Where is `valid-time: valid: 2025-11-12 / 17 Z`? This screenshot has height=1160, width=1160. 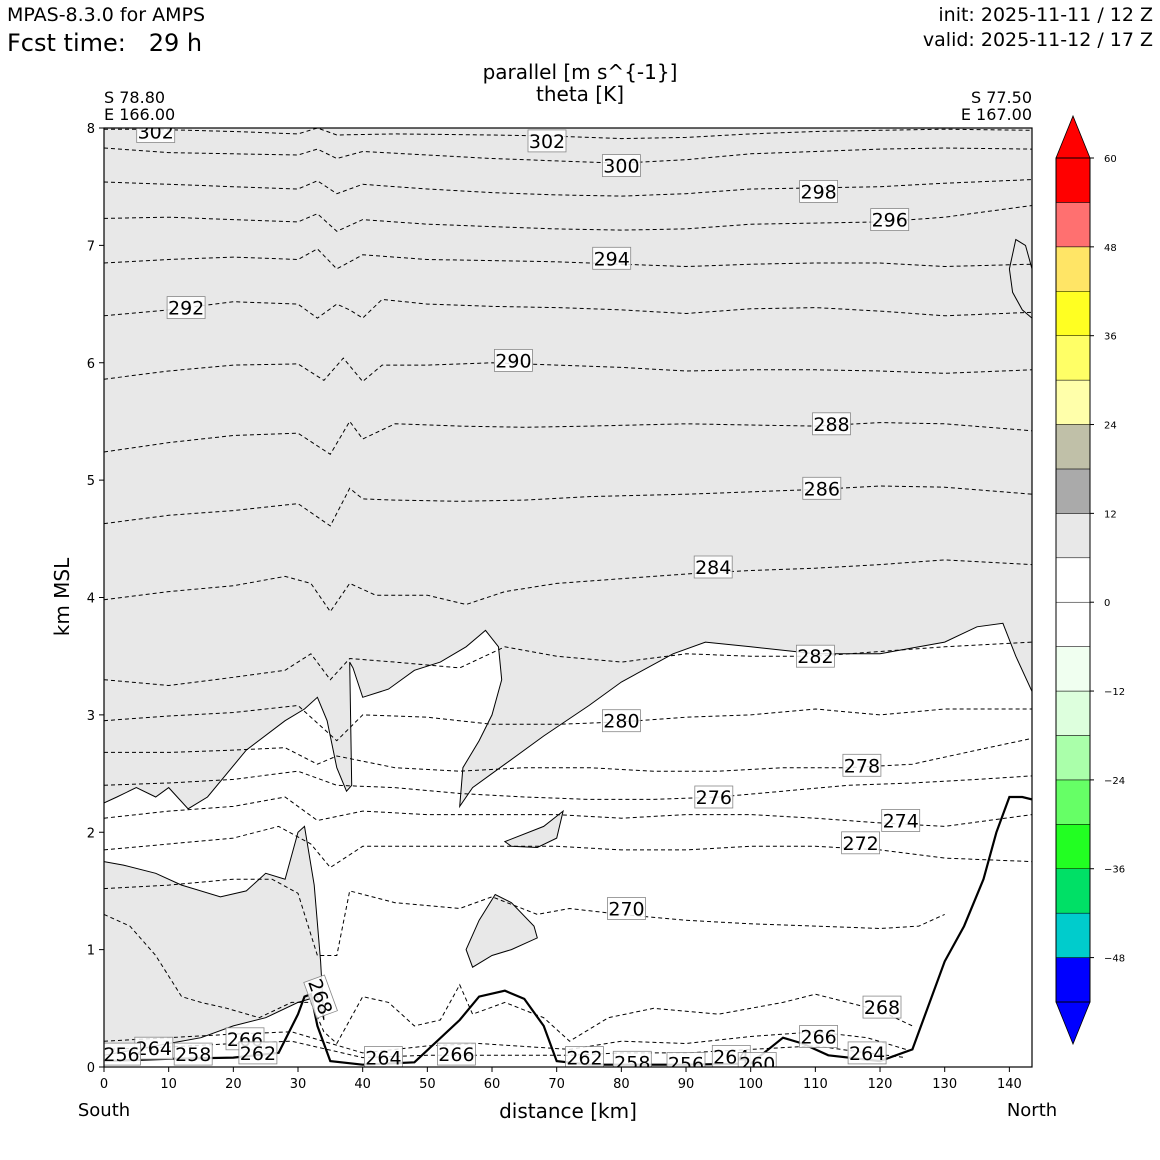 valid-time: valid: 2025-11-12 / 17 Z is located at coordinates (1037, 40).